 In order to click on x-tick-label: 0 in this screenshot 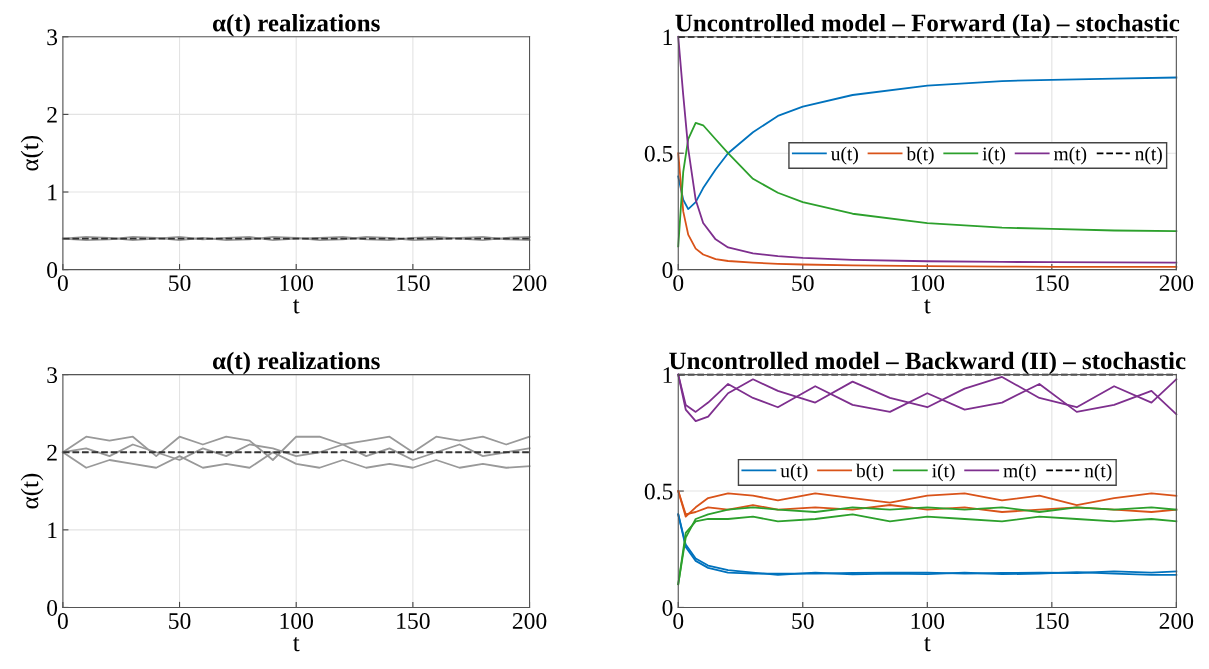, I will do `click(678, 621)`.